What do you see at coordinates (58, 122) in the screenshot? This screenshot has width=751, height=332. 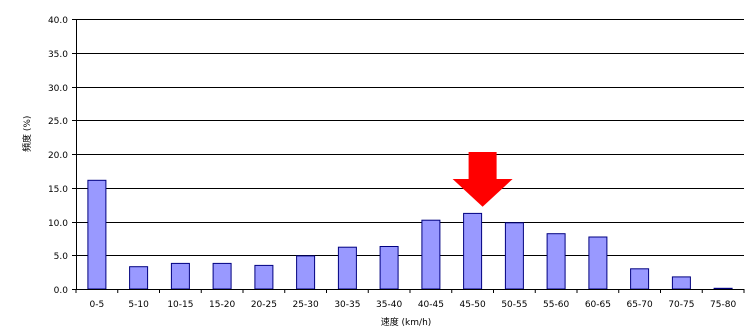 I see `y-tick-label: 25.0` at bounding box center [58, 122].